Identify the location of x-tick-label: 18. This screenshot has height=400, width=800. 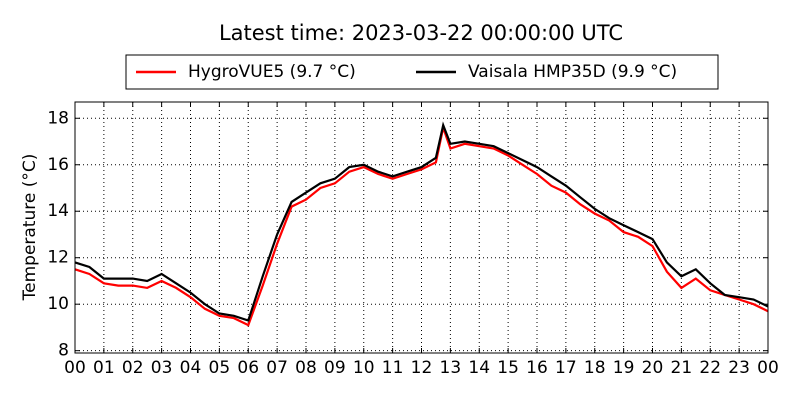
(595, 368).